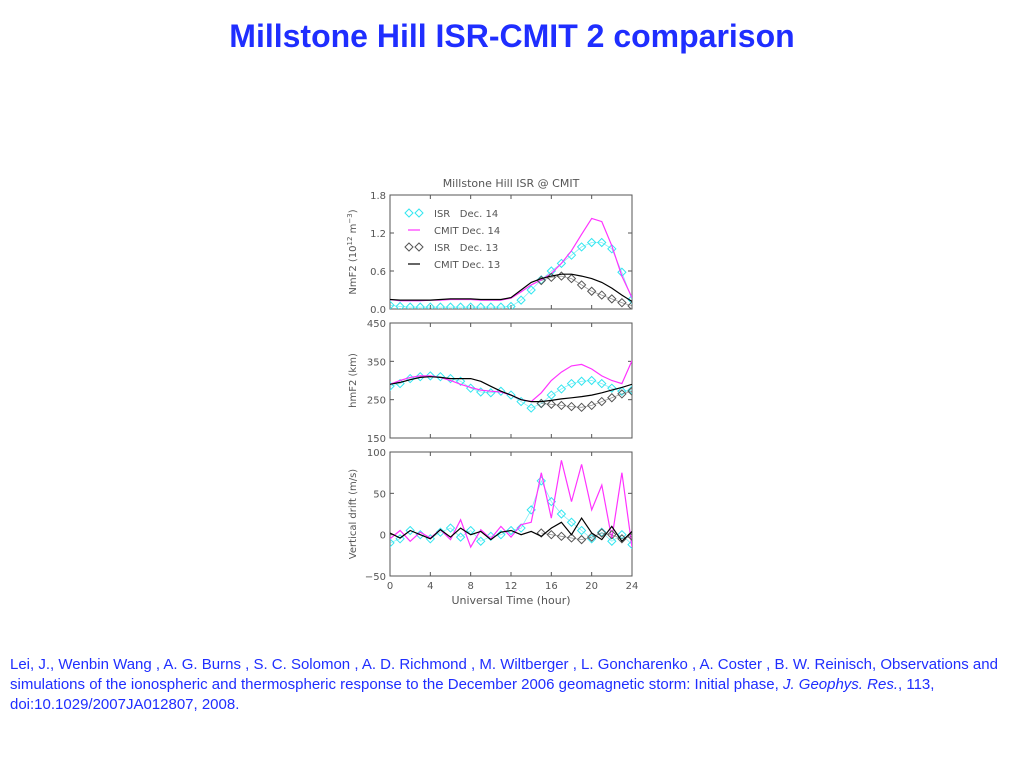  I want to click on panel-frame, so click(511, 514).